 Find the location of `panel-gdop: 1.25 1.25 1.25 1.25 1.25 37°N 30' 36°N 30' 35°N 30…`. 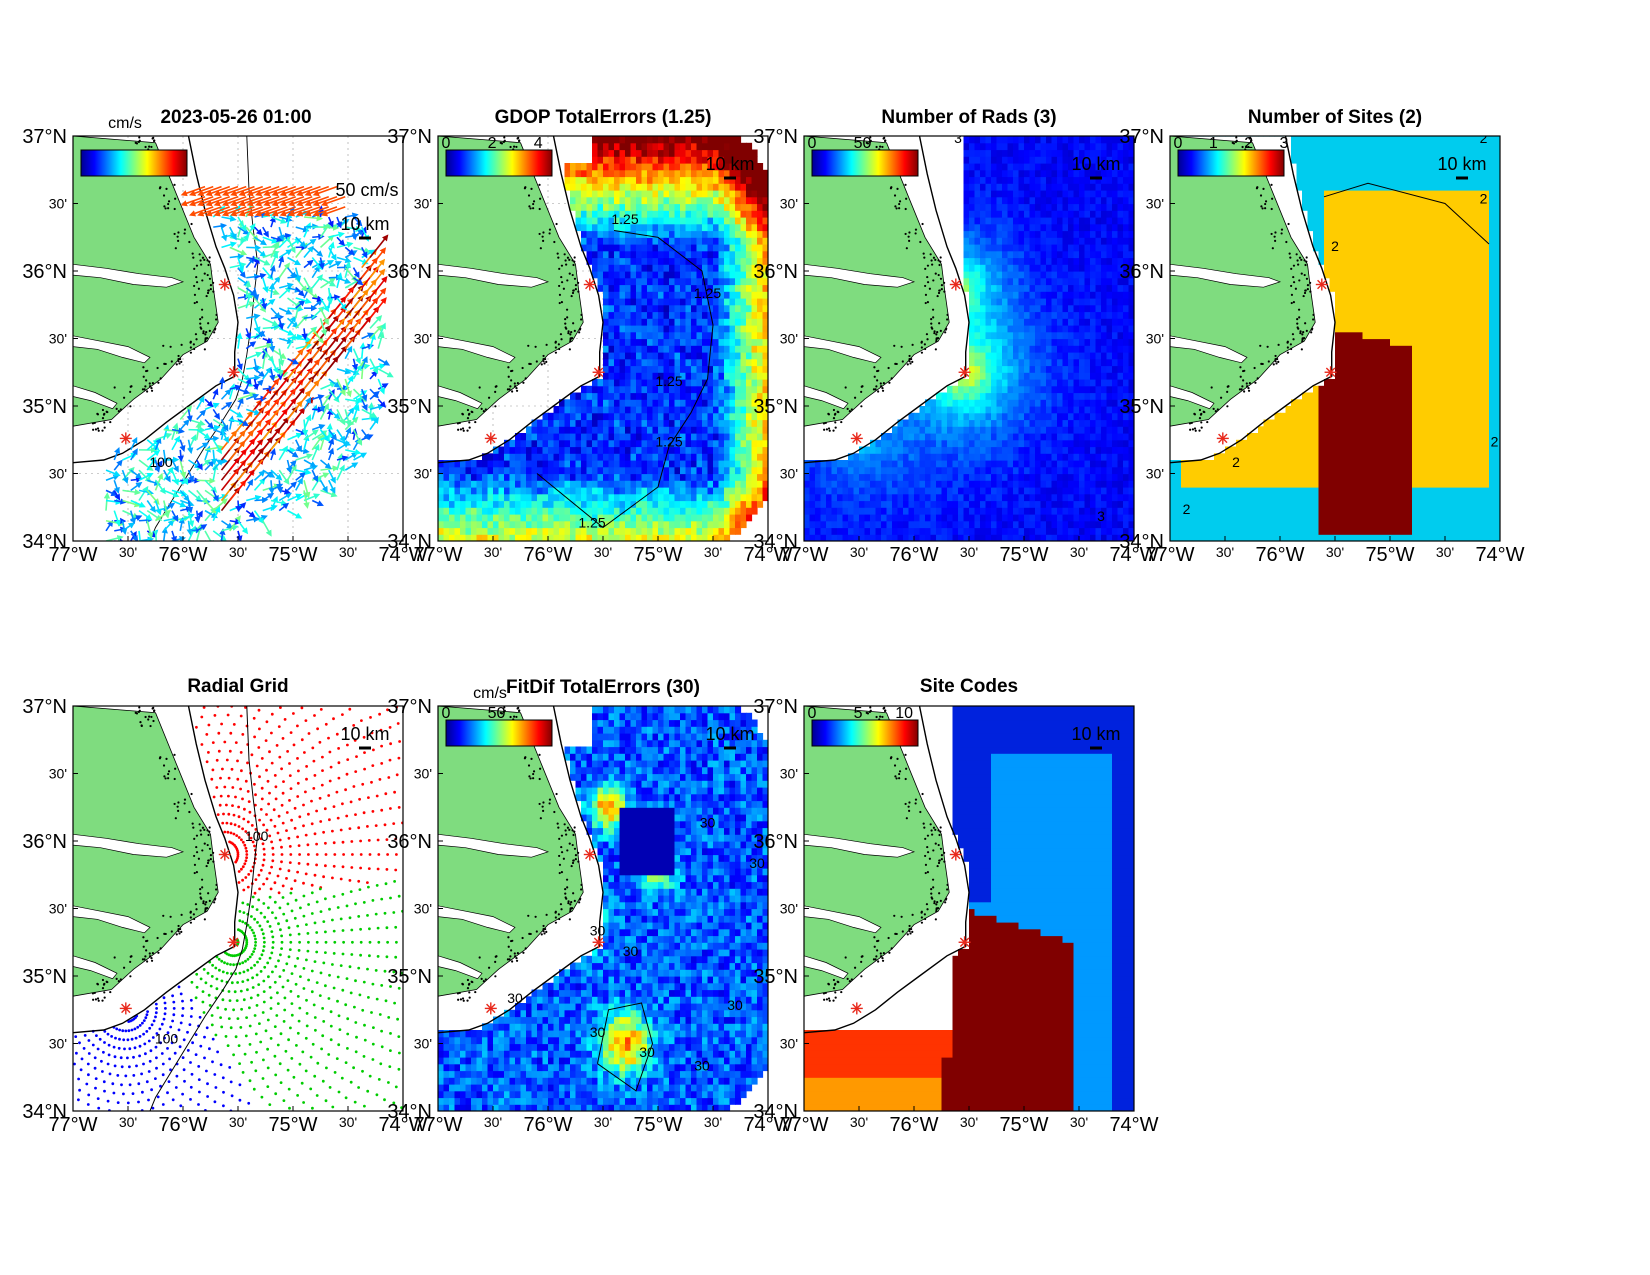

panel-gdop: 1.25 1.25 1.25 1.25 1.25 37°N 30' 36°N 30' 35°N 30… is located at coordinates (589, 336).